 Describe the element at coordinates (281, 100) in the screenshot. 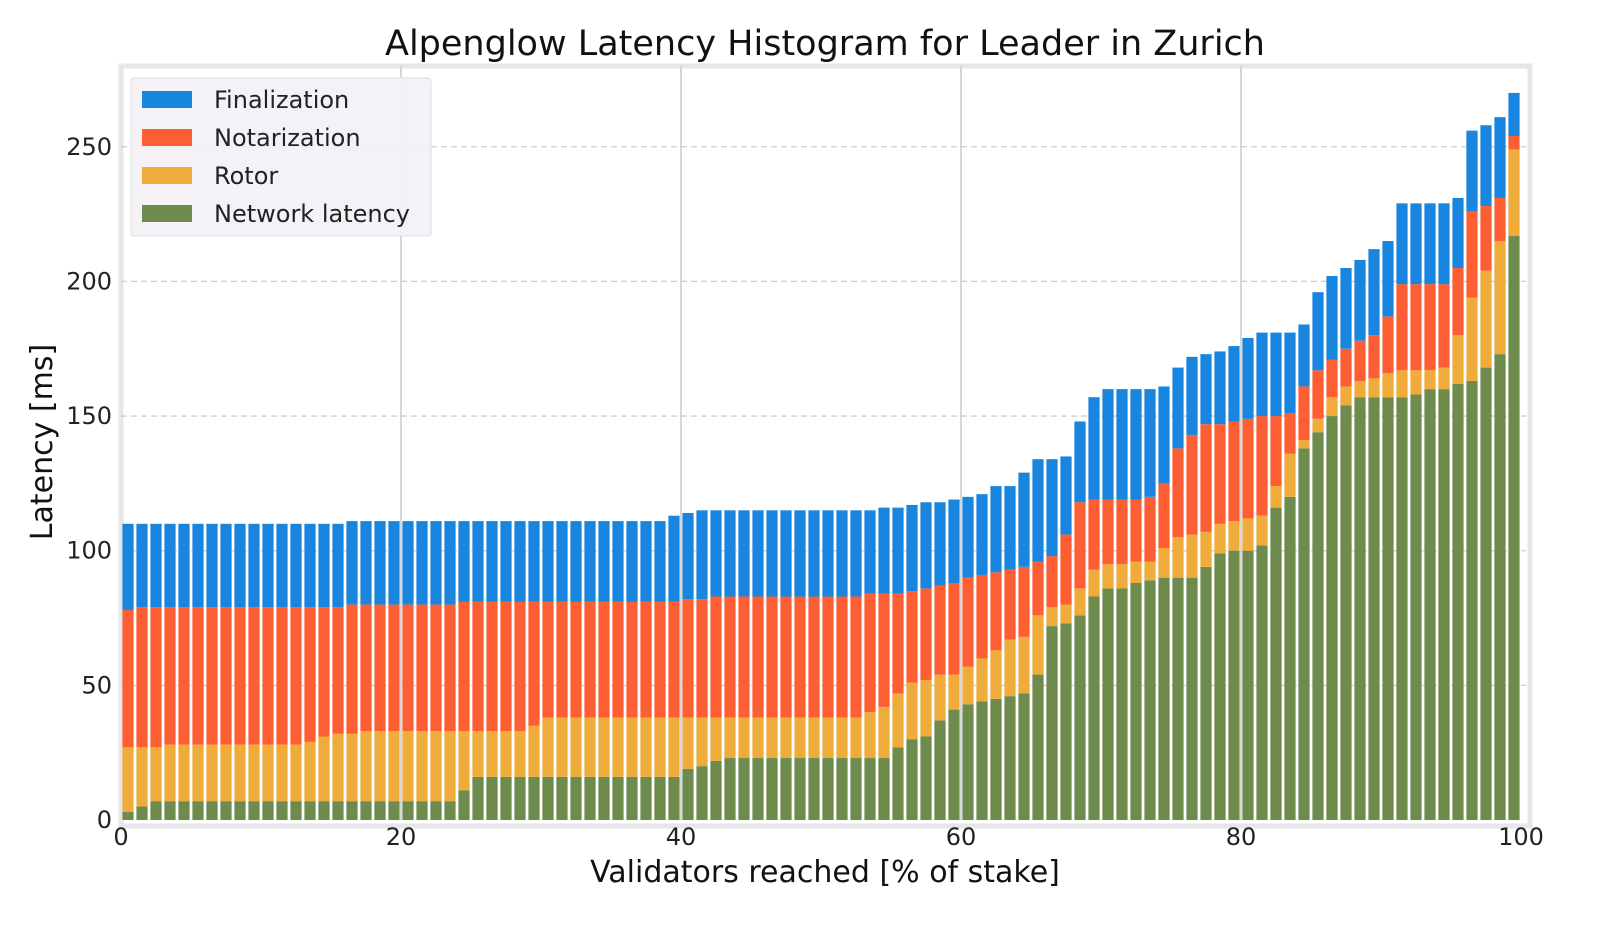

I see `legend-label-finalization: Finalization` at that location.